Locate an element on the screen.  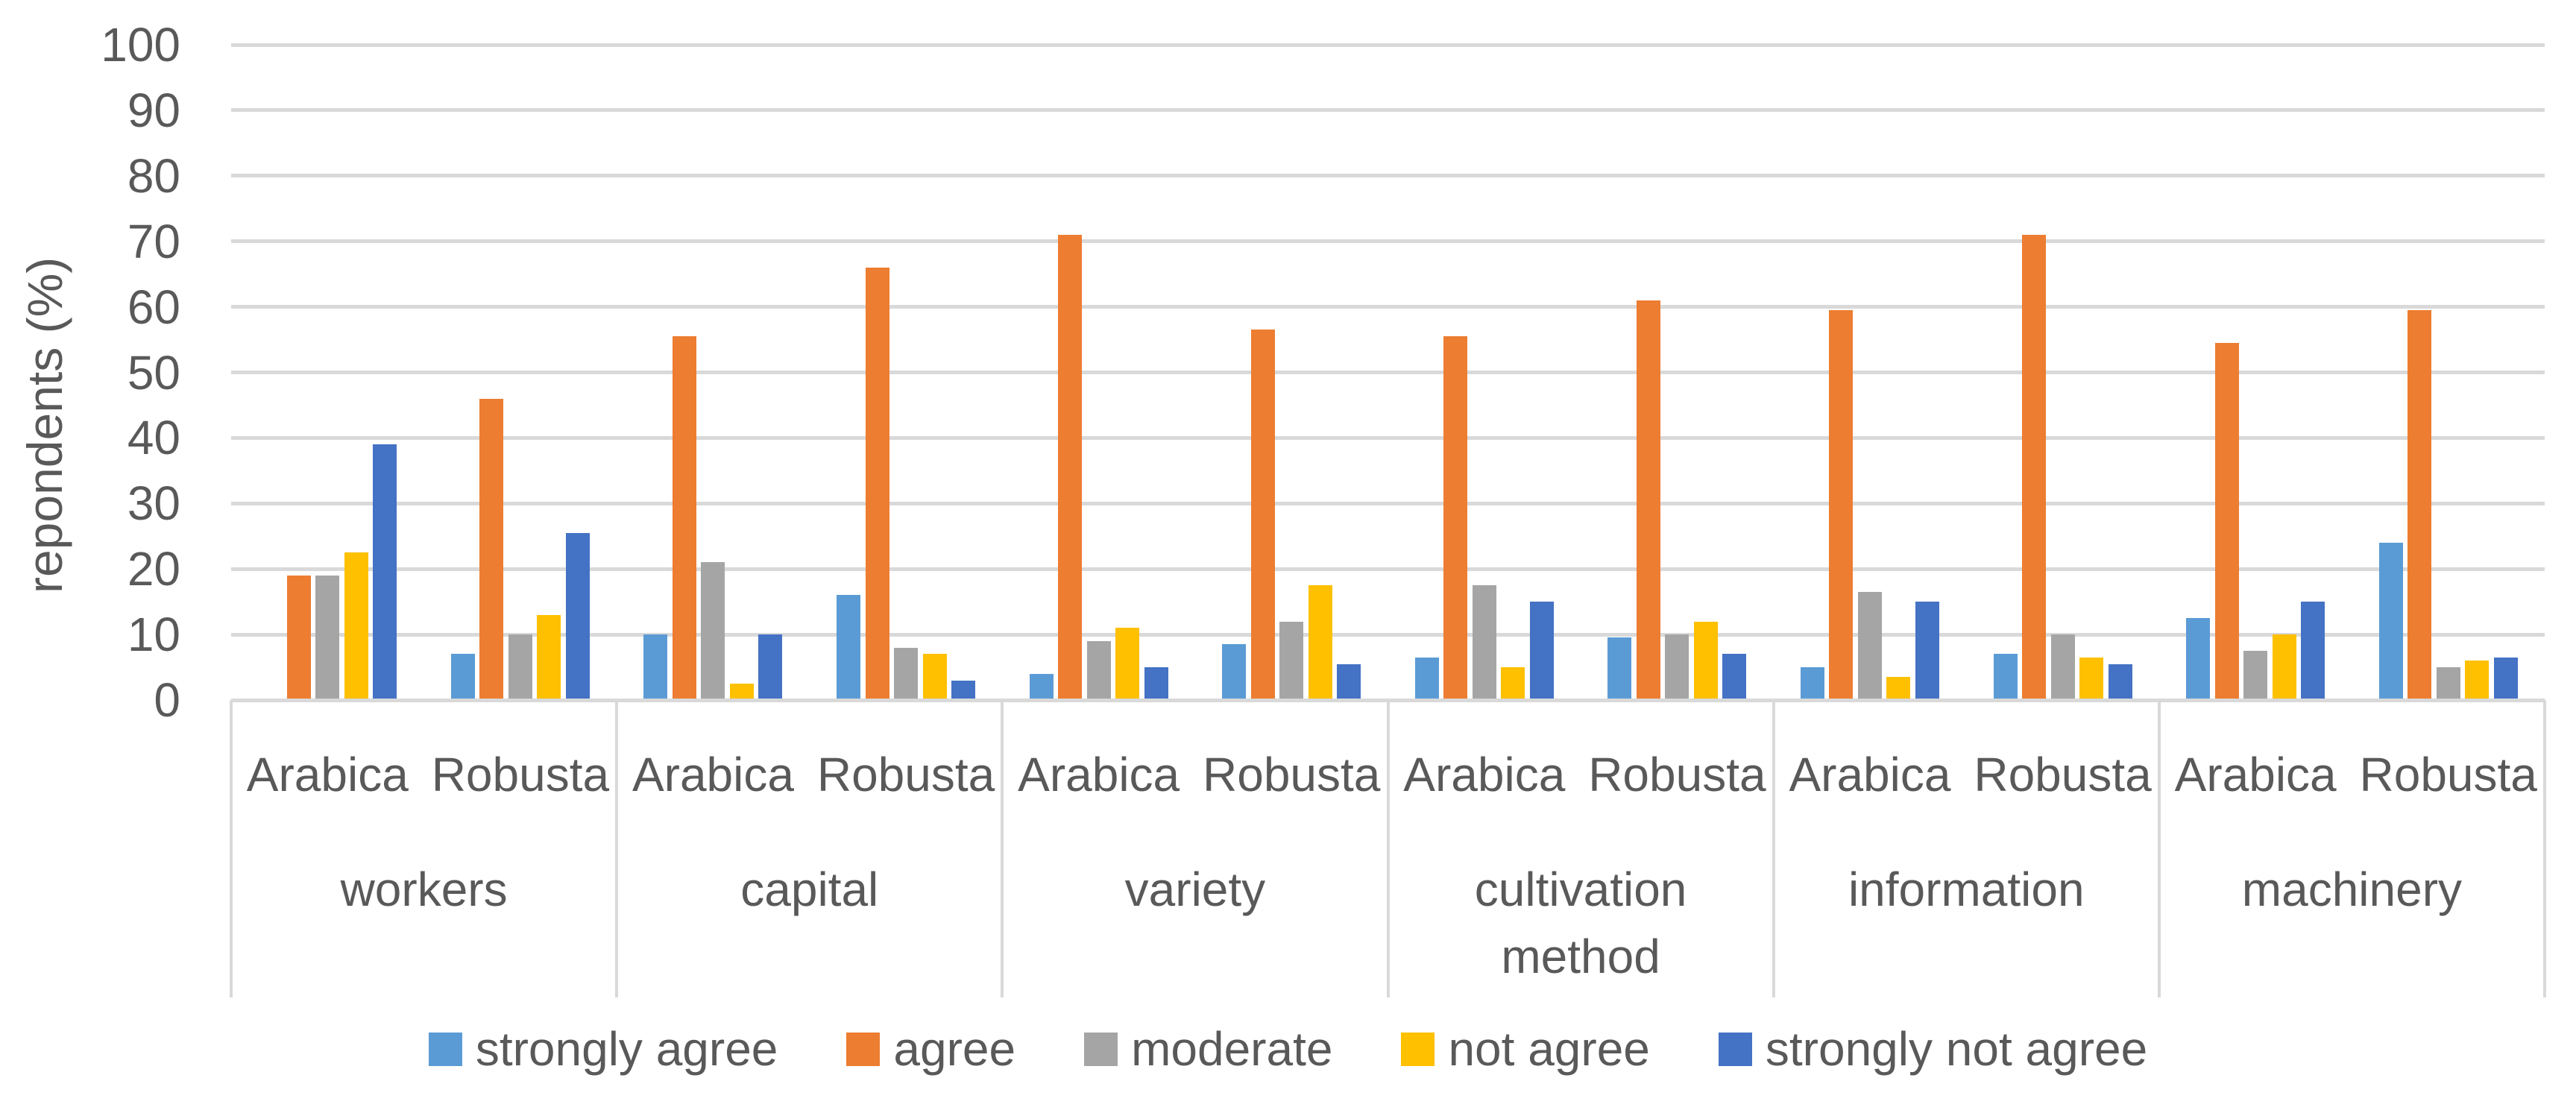
bar-workers-robusta-strongly-agree is located at coordinates (462, 677).